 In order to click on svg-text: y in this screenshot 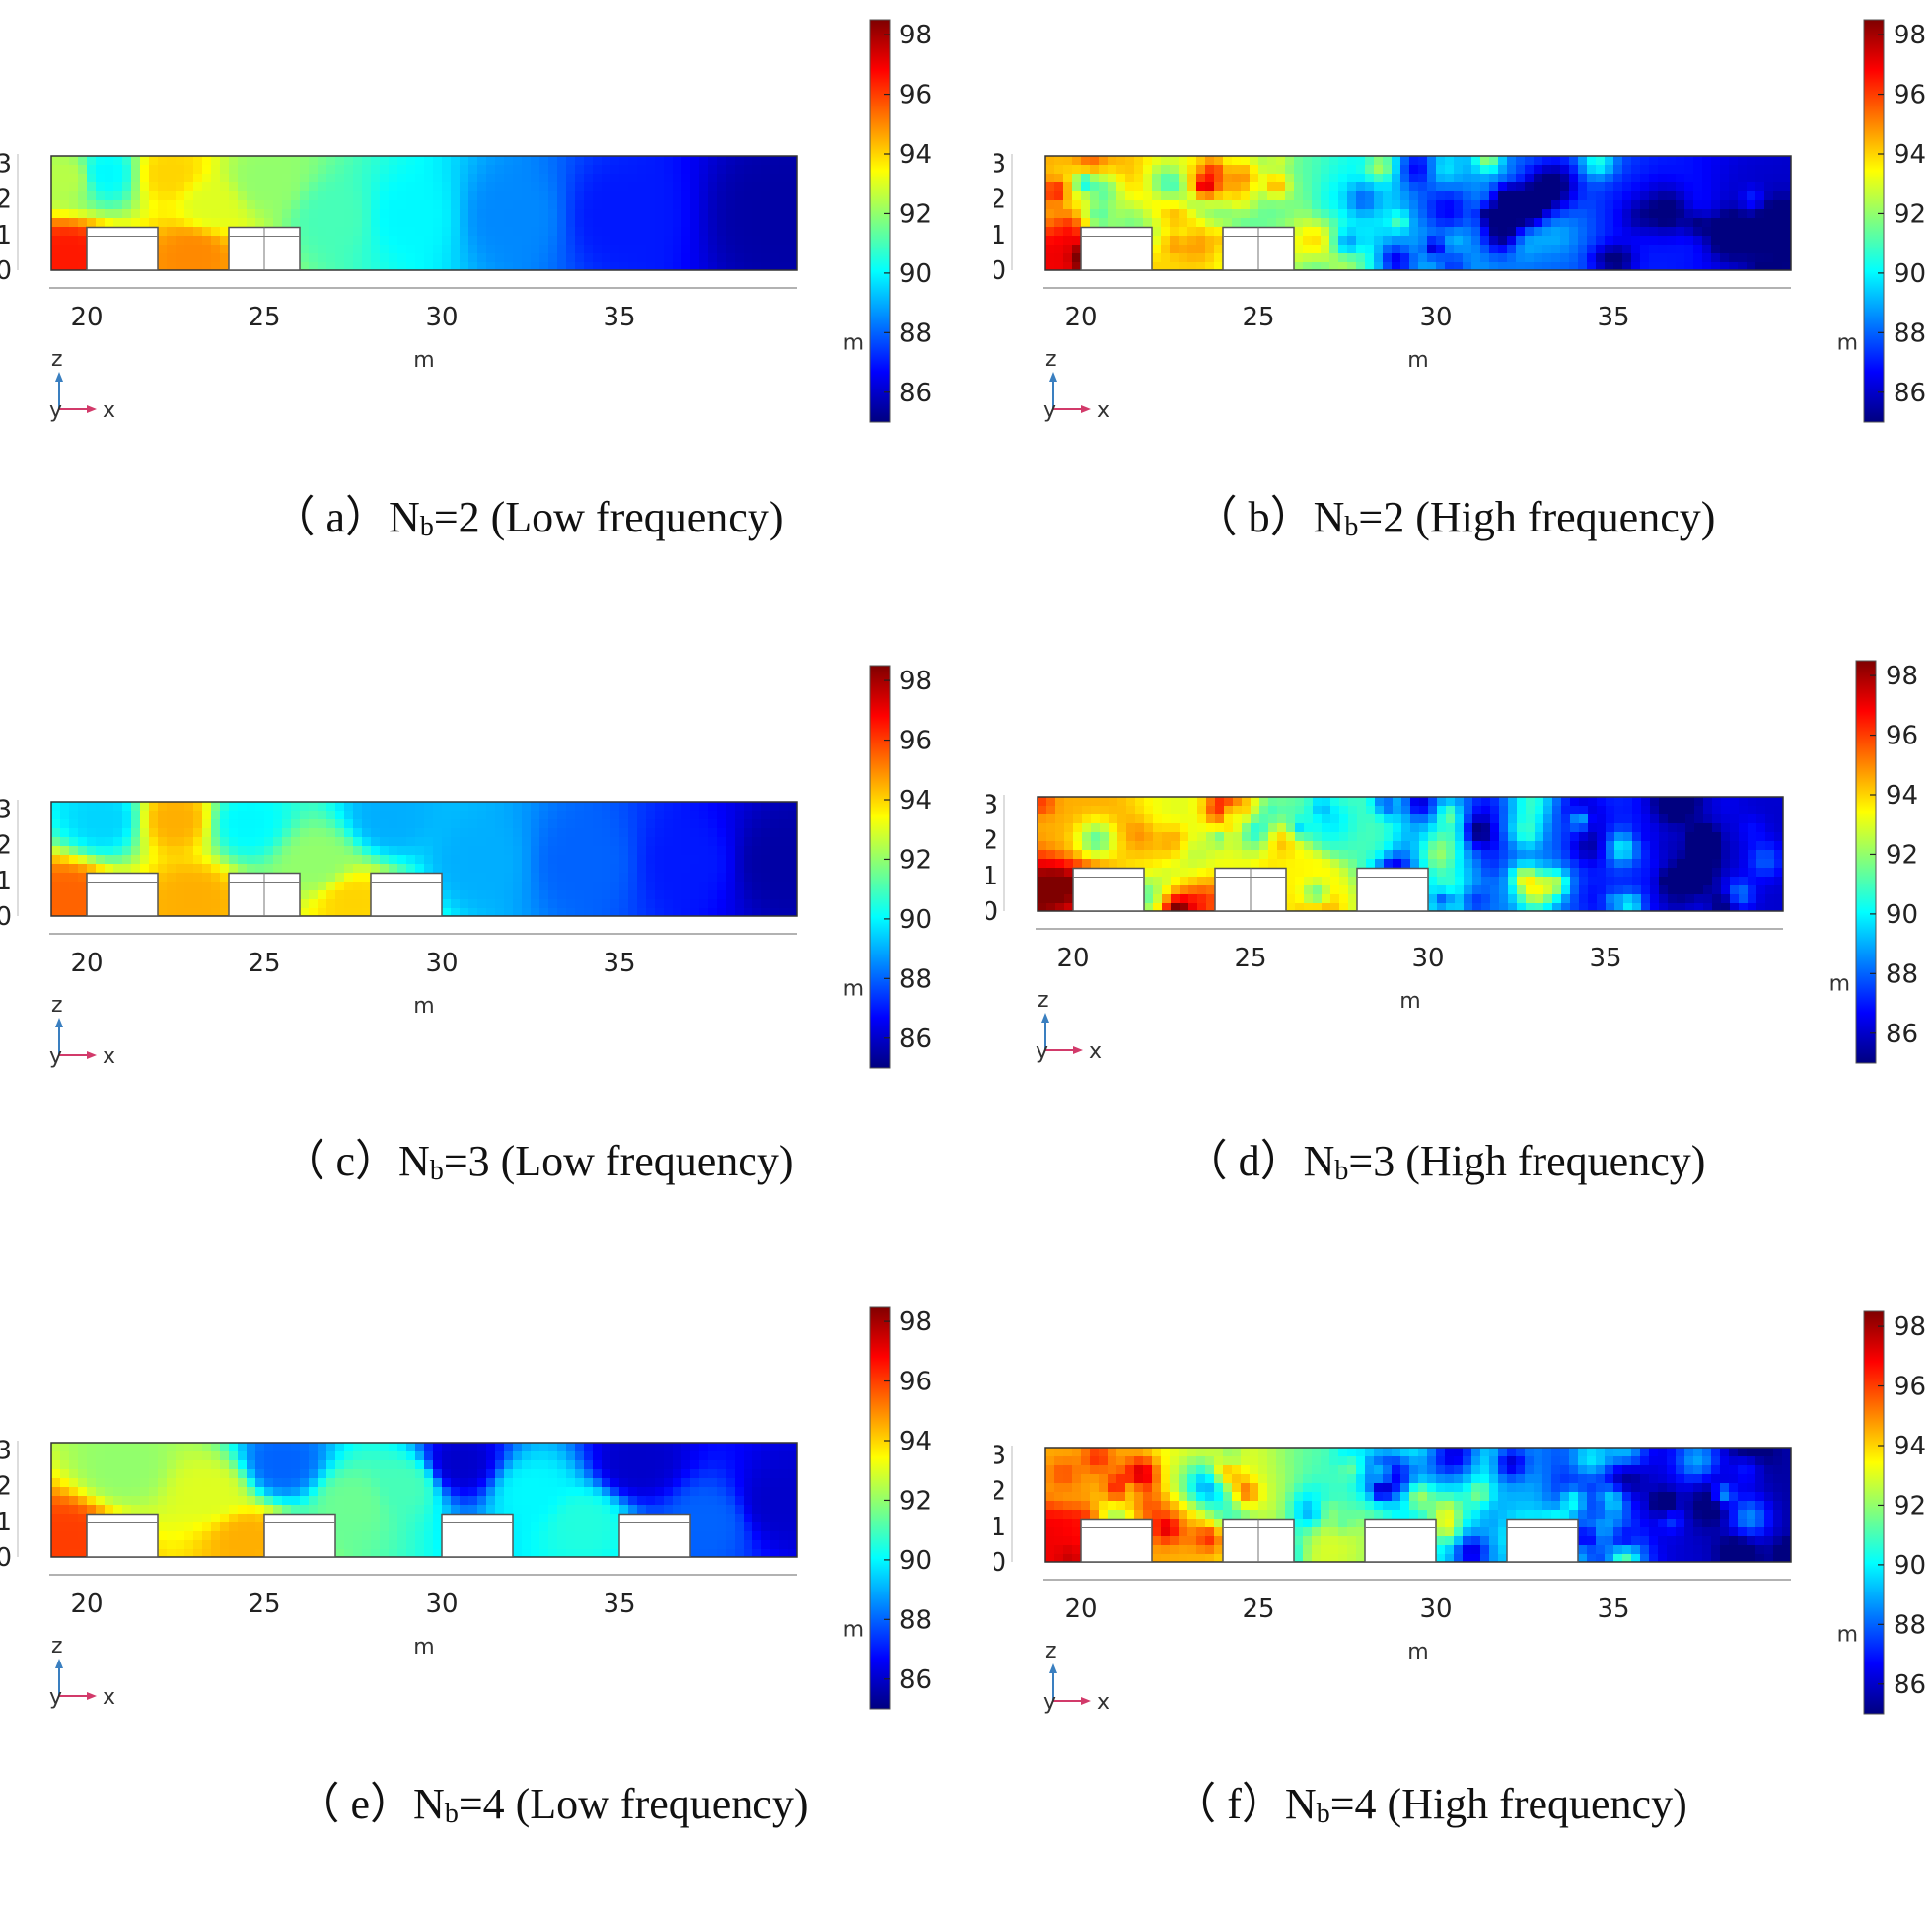, I will do `click(1049, 410)`.